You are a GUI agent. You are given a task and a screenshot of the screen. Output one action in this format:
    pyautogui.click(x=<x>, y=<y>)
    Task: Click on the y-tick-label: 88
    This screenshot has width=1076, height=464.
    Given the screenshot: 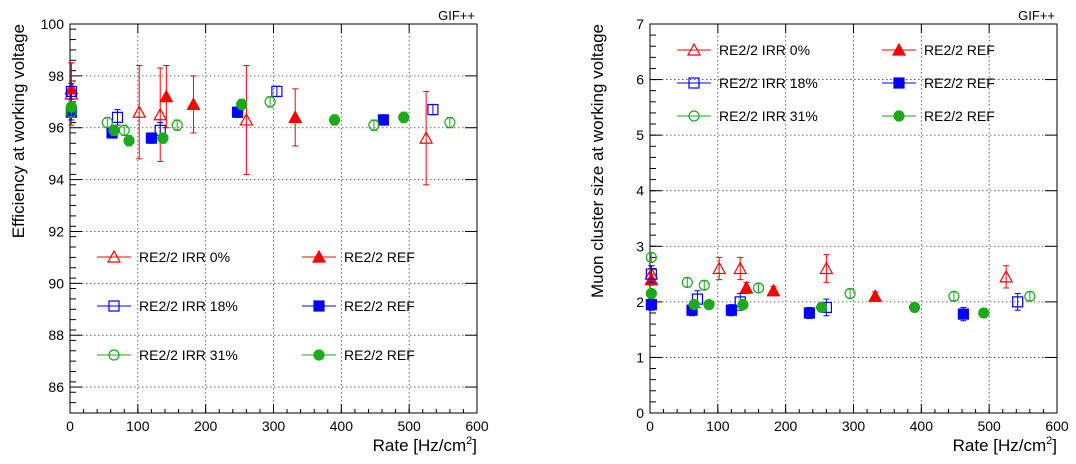 What is the action you would take?
    pyautogui.click(x=56, y=335)
    